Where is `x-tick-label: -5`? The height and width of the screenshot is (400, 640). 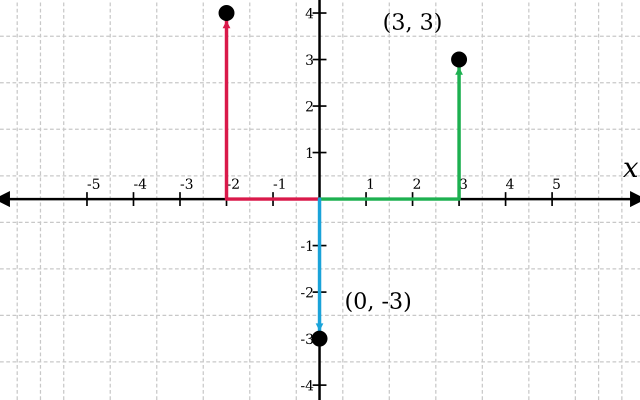
x-tick-label: -5 is located at coordinates (94, 183).